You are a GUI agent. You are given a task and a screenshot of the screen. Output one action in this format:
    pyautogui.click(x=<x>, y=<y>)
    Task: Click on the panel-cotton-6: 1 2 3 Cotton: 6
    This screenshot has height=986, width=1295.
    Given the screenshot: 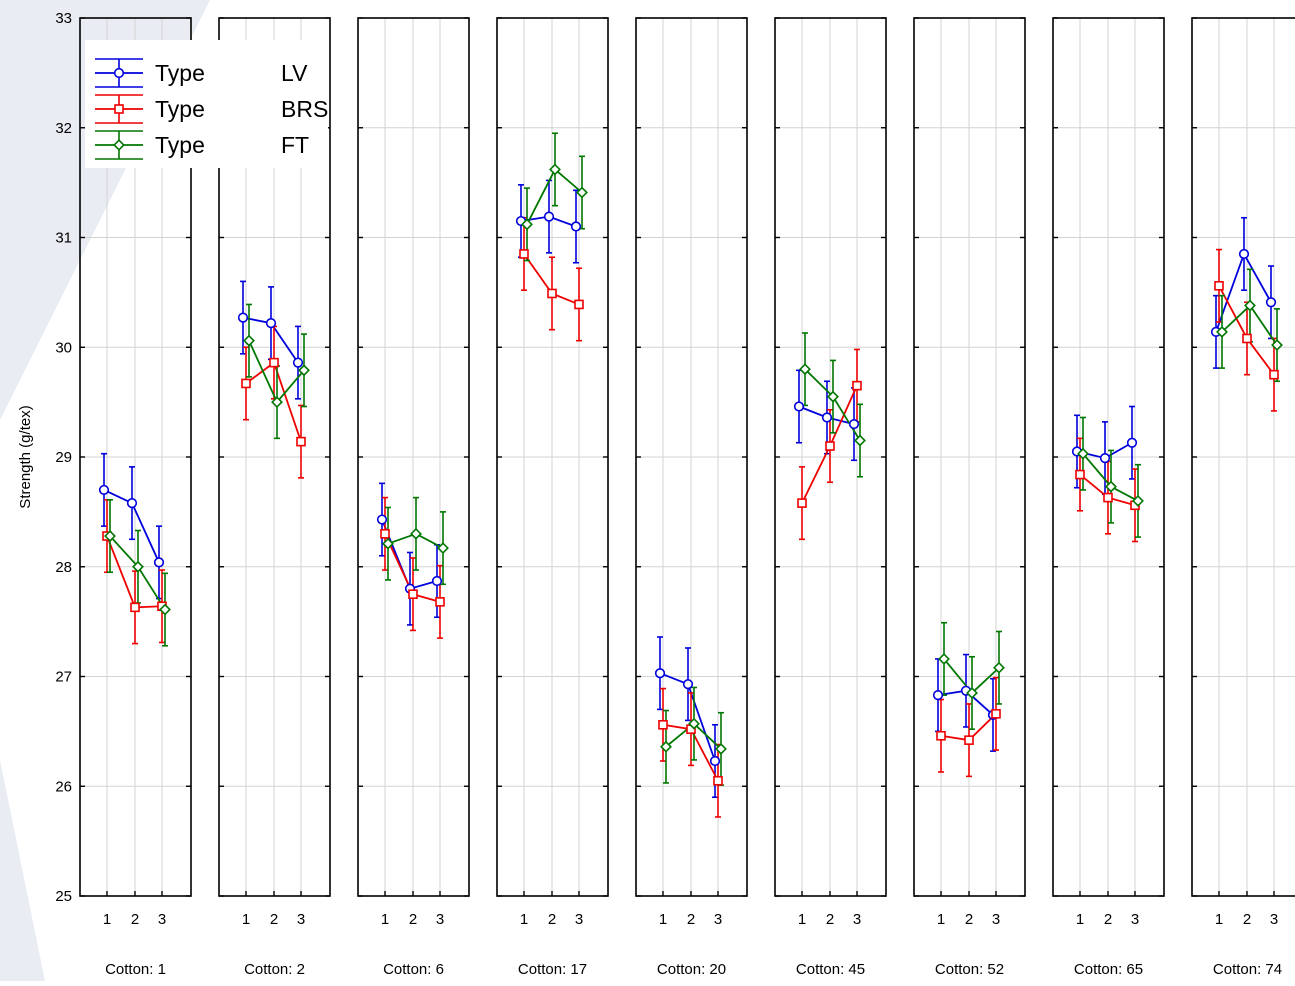 What is the action you would take?
    pyautogui.click(x=413, y=497)
    